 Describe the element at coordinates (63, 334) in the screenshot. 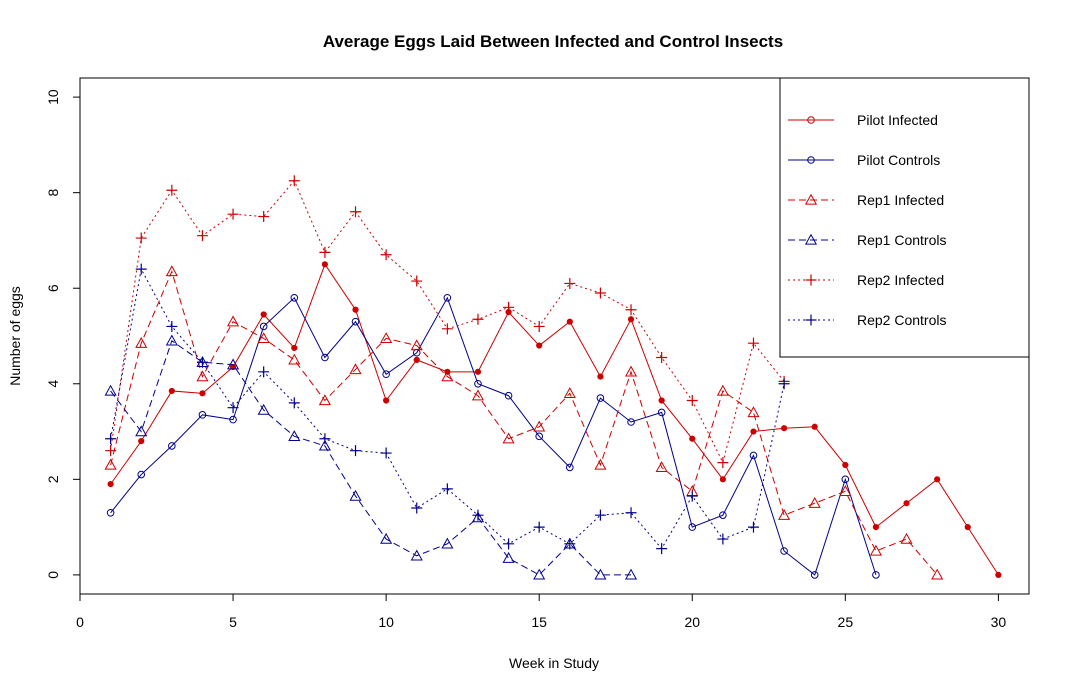

I see `y-axis: 0 2 4 6 8 10` at that location.